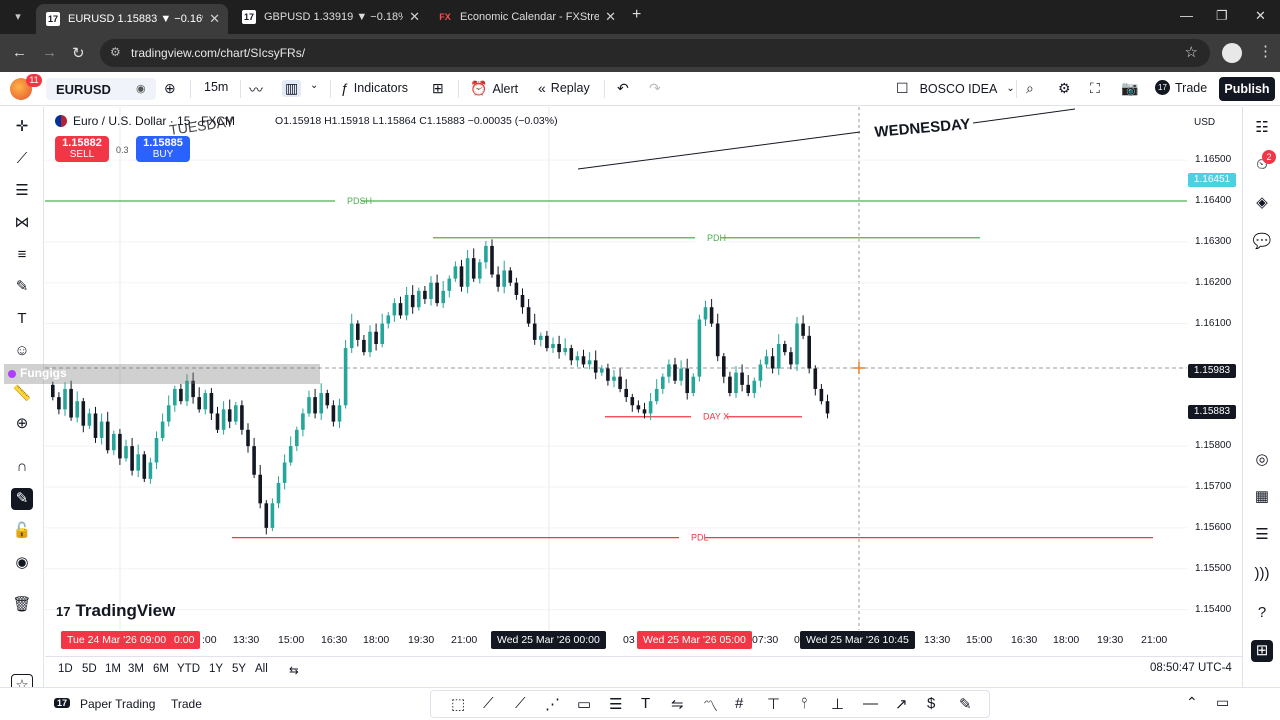  Describe the element at coordinates (1262, 241) in the screenshot. I see `chats-icon: 💬` at that location.